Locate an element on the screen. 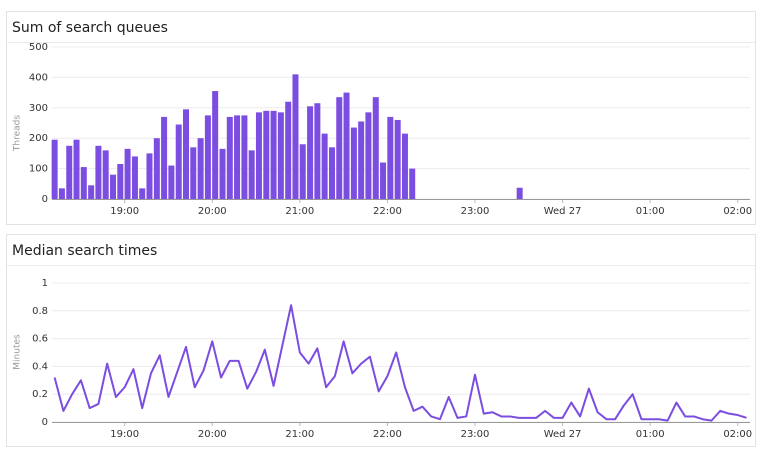  y-tick-label: 200 is located at coordinates (38, 138).